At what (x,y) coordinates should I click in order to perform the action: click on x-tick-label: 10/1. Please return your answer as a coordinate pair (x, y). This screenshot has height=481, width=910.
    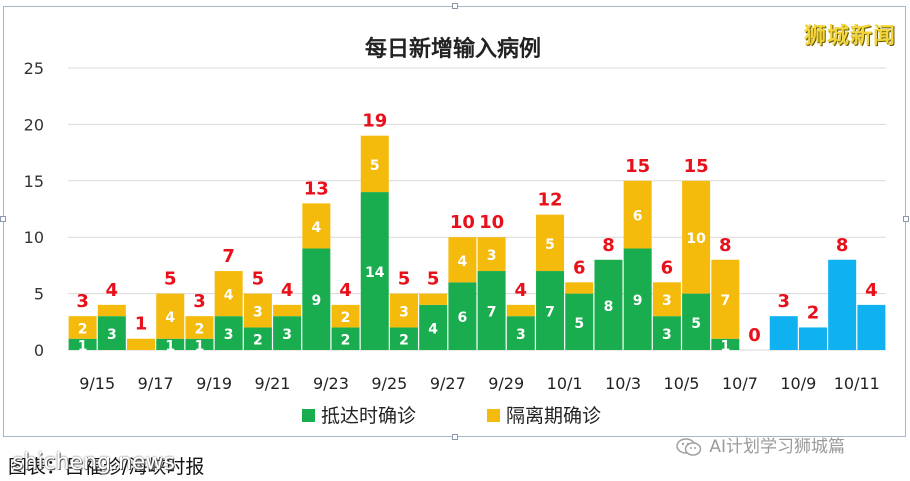
    Looking at the image, I should click on (565, 383).